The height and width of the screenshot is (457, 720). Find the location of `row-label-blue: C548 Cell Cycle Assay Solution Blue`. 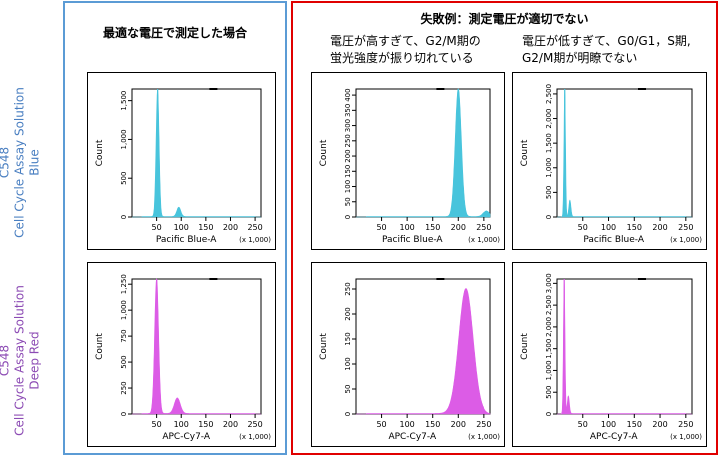

row-label-blue: C548 Cell Cycle Assay Solution Blue is located at coordinates (21, 163).